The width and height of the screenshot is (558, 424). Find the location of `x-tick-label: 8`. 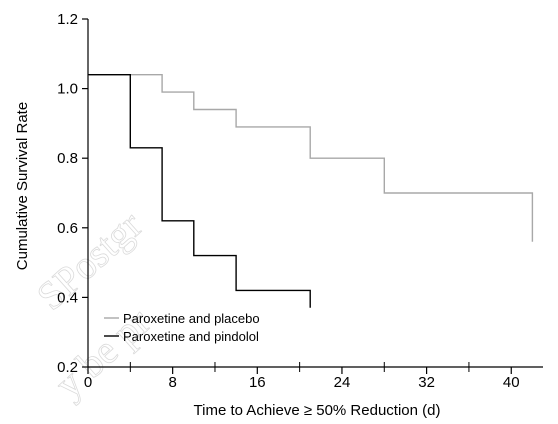

x-tick-label: 8 is located at coordinates (172, 382).